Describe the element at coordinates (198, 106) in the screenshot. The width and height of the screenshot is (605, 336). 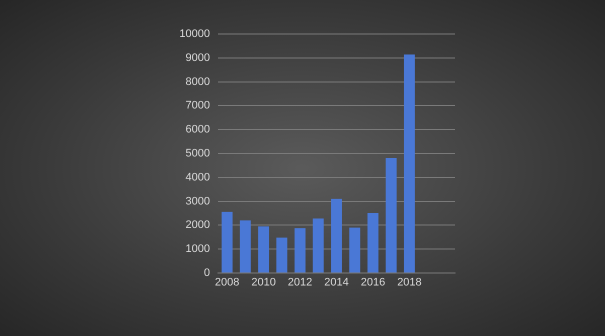
I see `y-tick-label: 7000` at that location.